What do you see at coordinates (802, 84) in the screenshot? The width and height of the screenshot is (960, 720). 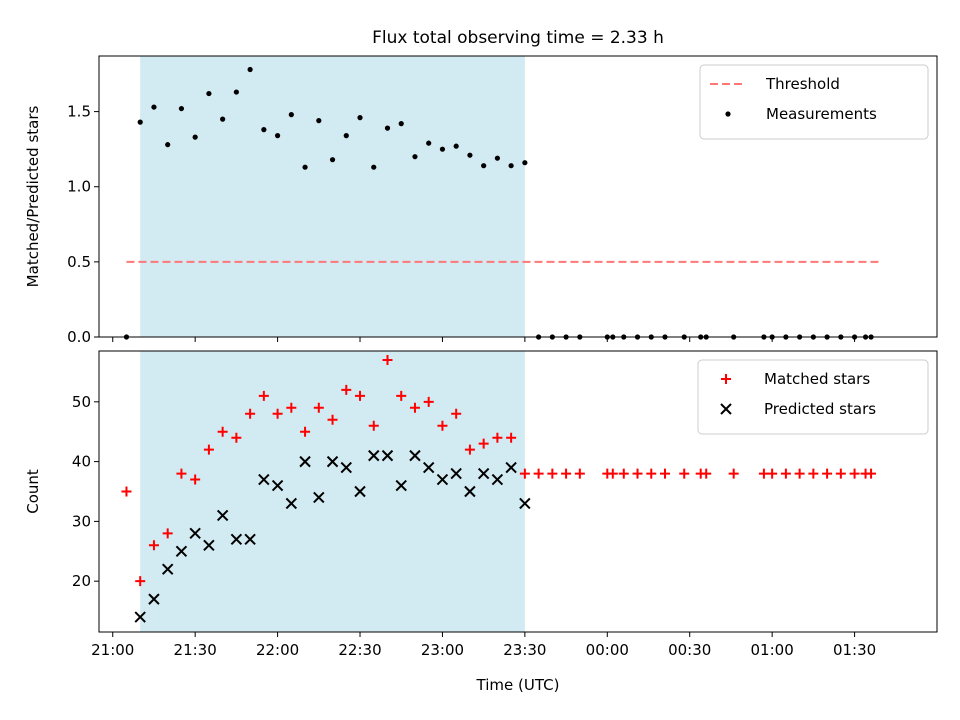 I see `legend-label: Threshold` at bounding box center [802, 84].